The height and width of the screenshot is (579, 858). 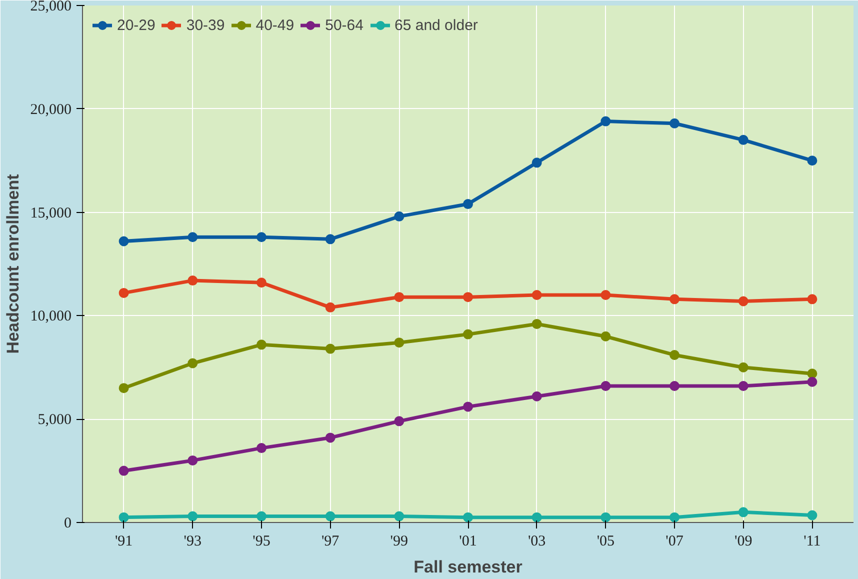 I want to click on x-tick-label: '11, so click(x=812, y=542).